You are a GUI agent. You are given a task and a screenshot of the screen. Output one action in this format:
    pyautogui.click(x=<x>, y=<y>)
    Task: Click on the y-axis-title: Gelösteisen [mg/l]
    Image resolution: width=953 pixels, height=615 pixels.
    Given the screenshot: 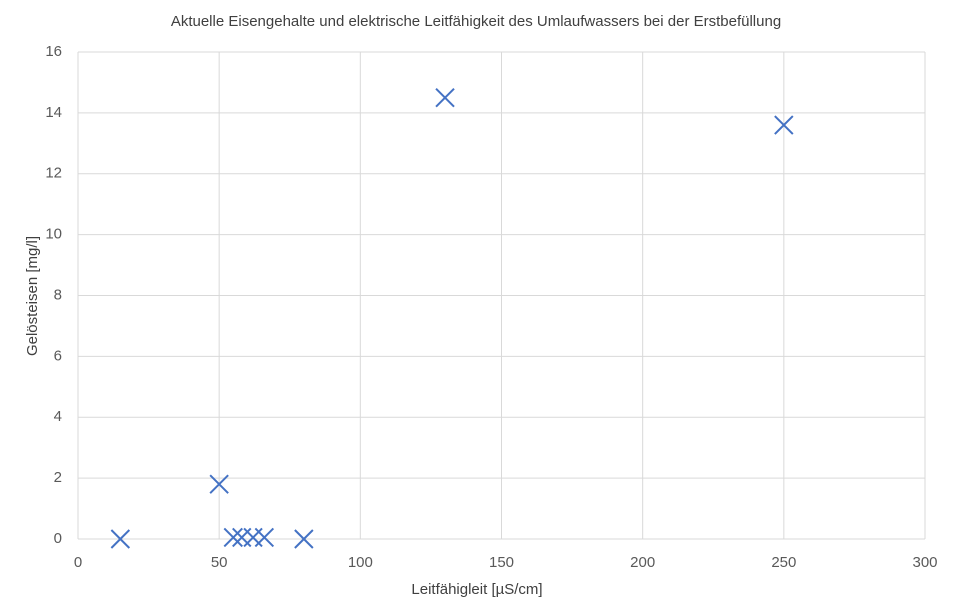 What is the action you would take?
    pyautogui.click(x=32, y=296)
    